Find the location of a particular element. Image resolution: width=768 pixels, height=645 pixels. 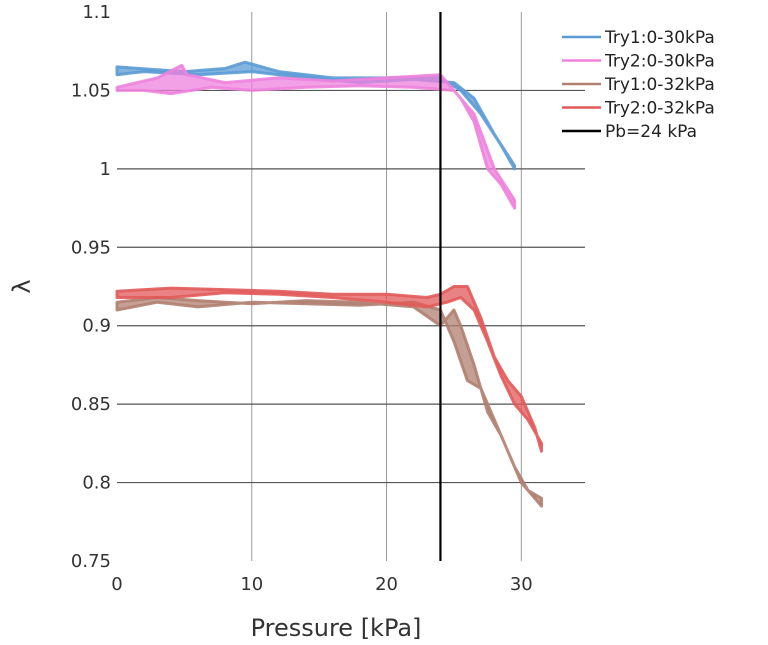

y-tick-label: 1 is located at coordinates (105, 169).